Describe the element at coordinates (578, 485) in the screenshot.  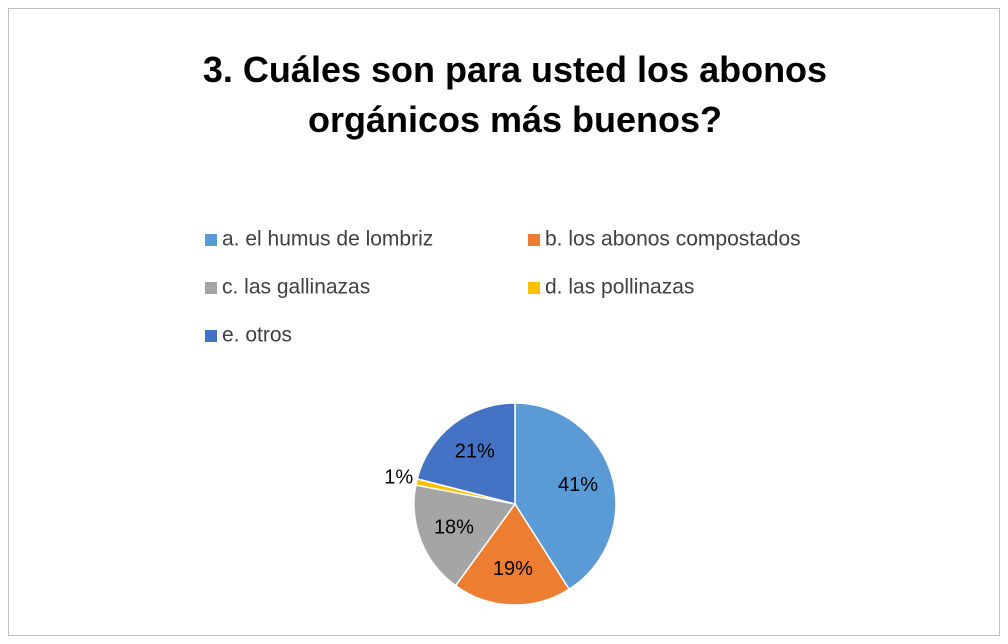
I see `data-label: 41%` at that location.